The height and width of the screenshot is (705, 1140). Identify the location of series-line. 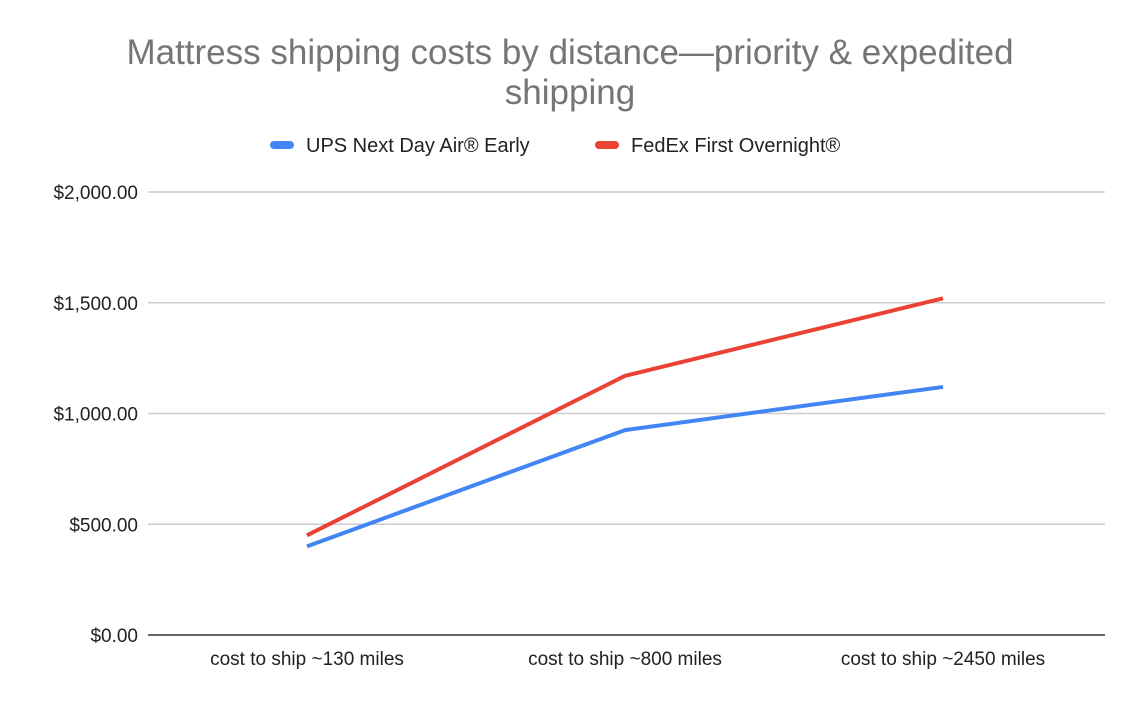
(625, 466).